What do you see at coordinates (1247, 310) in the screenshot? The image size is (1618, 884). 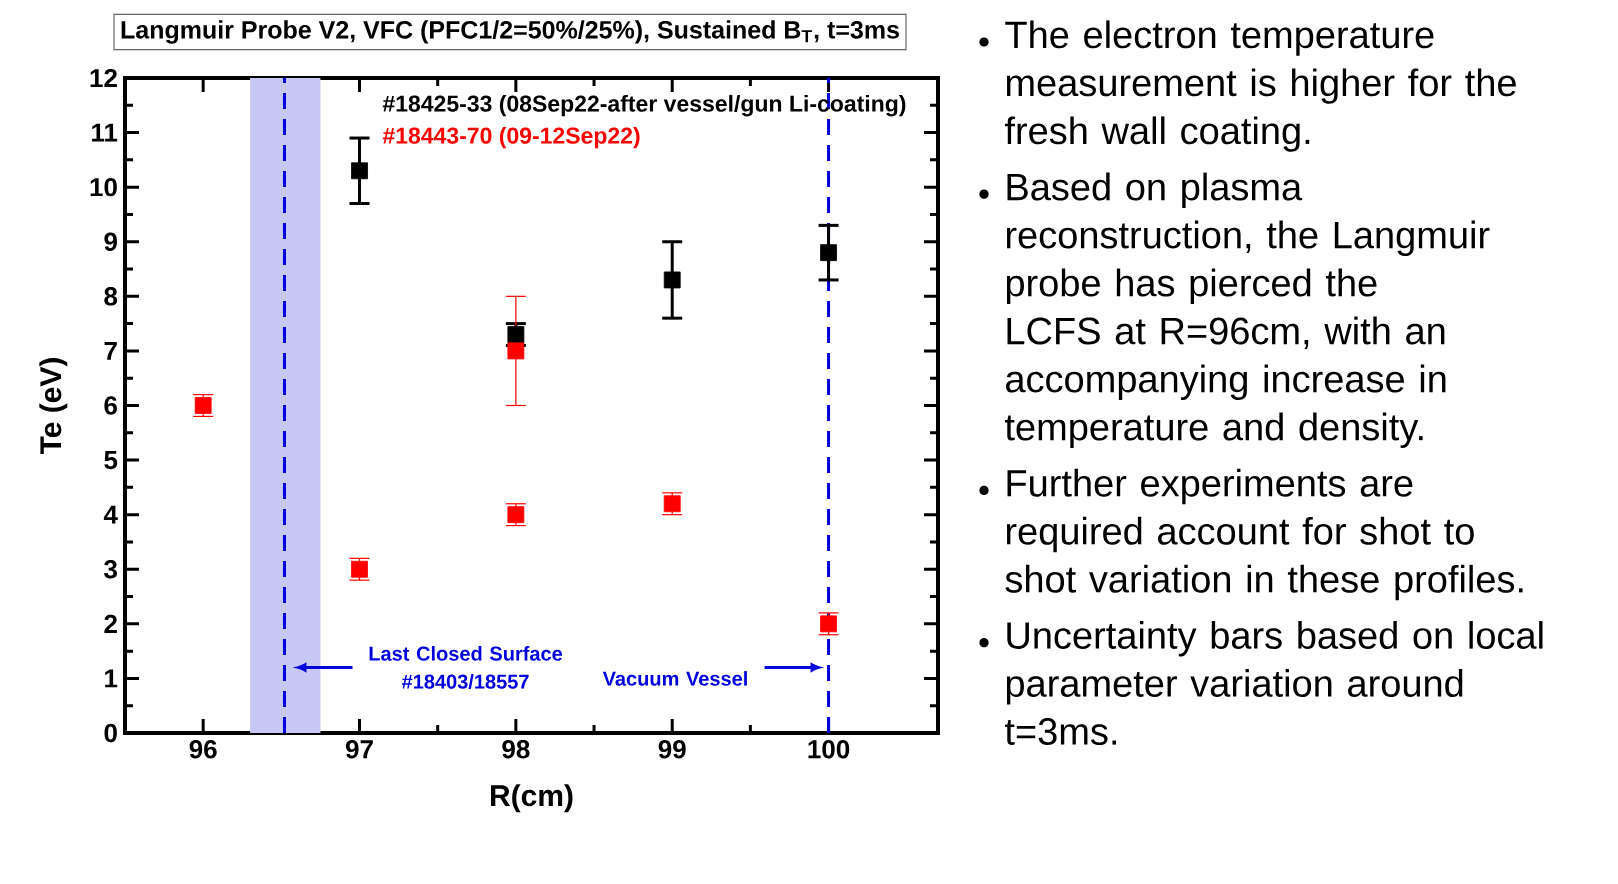 I see `text: Based on plasma reconstruction, the Langmuir probe has pierced the LCFS at R=96cm, with an accompanying increase in temperature and density.` at bounding box center [1247, 310].